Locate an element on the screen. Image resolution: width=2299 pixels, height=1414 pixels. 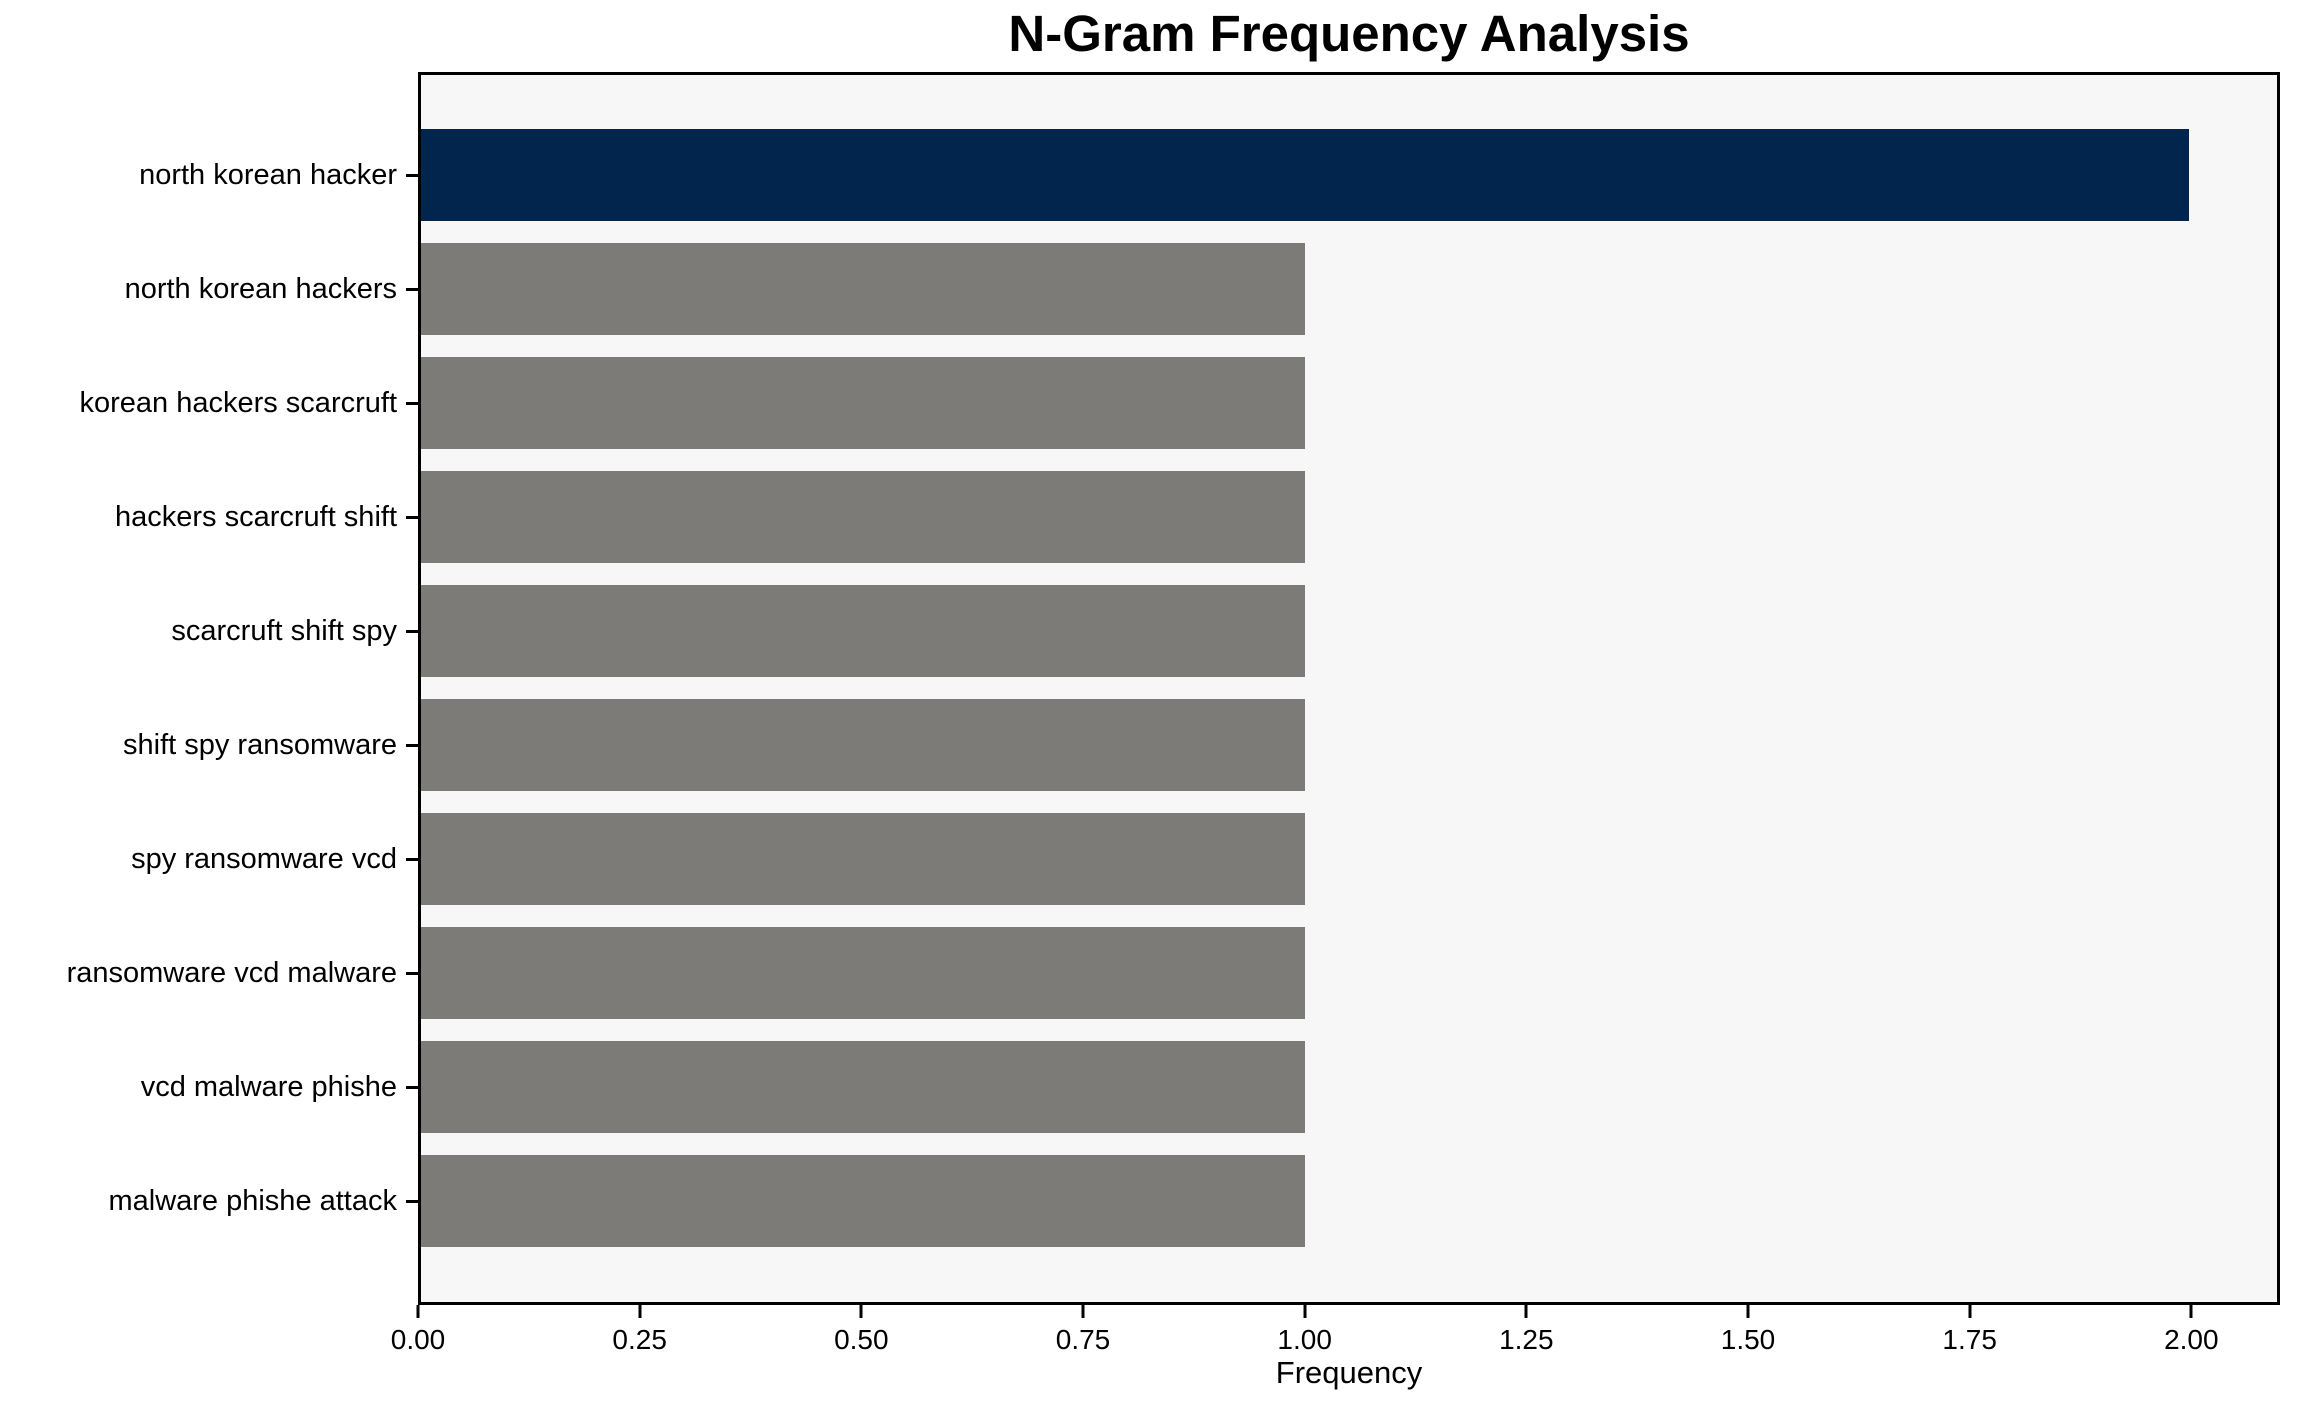
y-tick-label: shift spy ransomware is located at coordinates (260, 744).